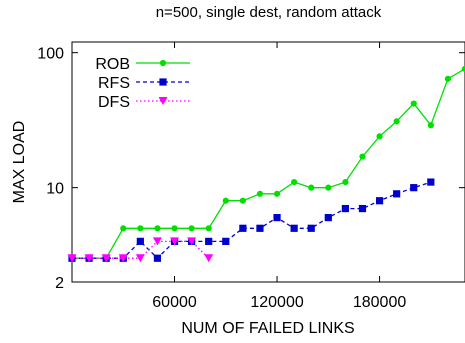 The image size is (465, 343). Describe the element at coordinates (140, 250) in the screenshot. I see `dfs-series` at that location.